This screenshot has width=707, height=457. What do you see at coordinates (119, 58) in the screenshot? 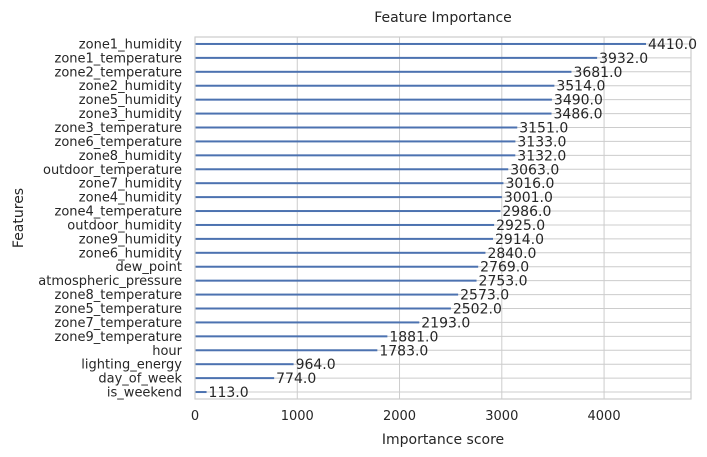
I see `y-tick-label: zone1_temperature` at bounding box center [119, 58].